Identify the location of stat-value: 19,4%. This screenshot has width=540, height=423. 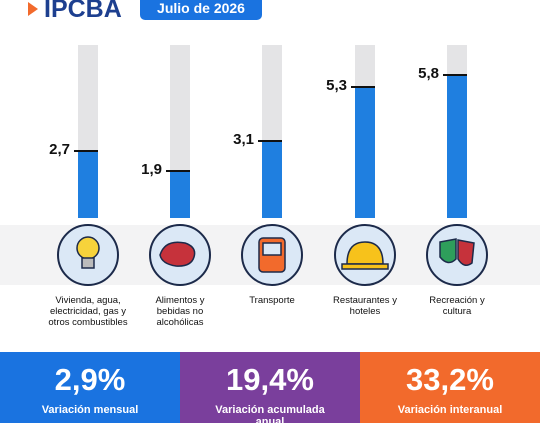
(270, 379).